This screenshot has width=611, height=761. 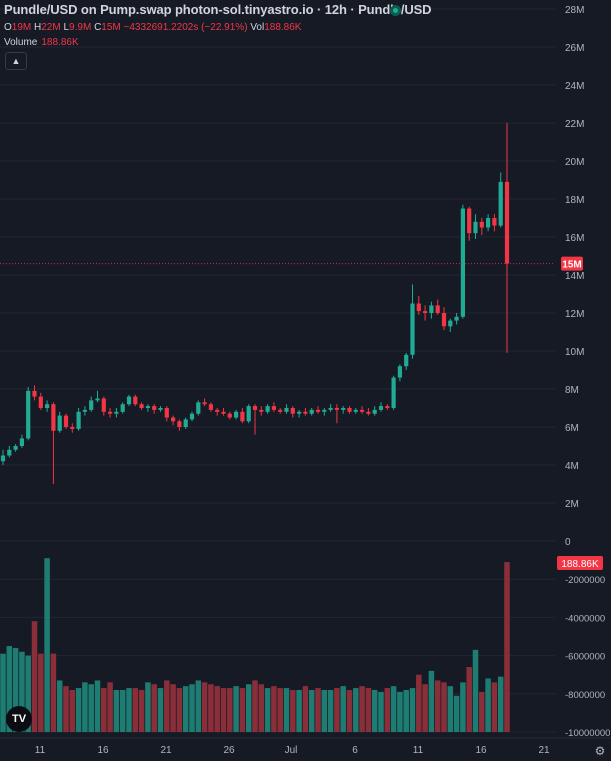 I want to click on vol-value: 188.86K, so click(x=283, y=27).